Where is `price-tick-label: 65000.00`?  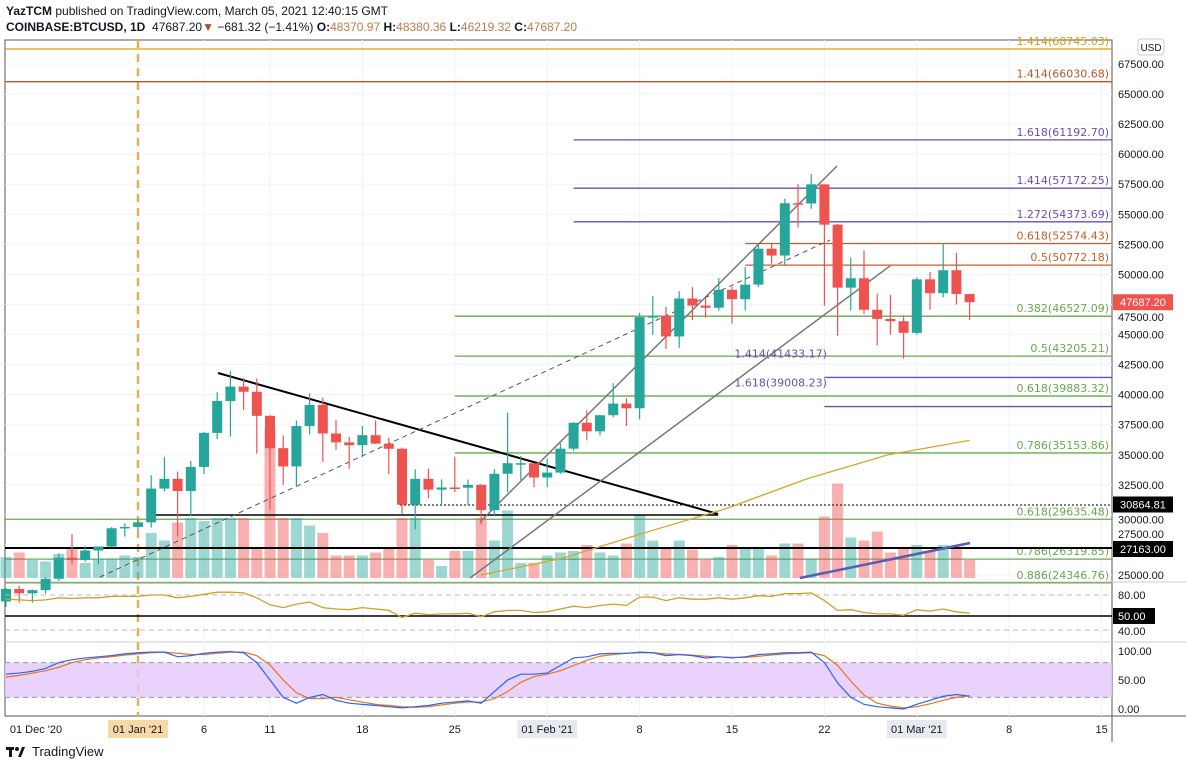
price-tick-label: 65000.00 is located at coordinates (1141, 95).